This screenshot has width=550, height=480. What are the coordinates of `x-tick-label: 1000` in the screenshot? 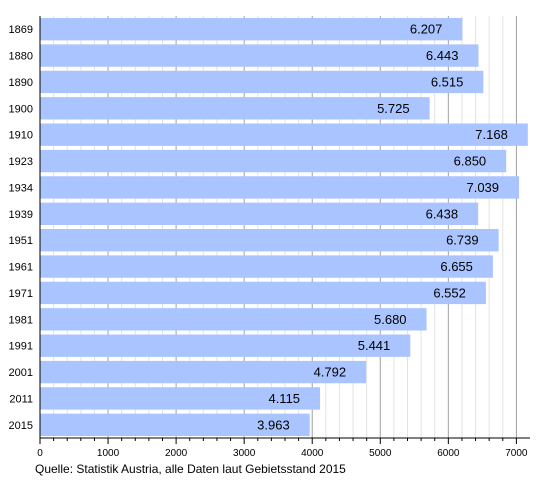 It's located at (108, 453).